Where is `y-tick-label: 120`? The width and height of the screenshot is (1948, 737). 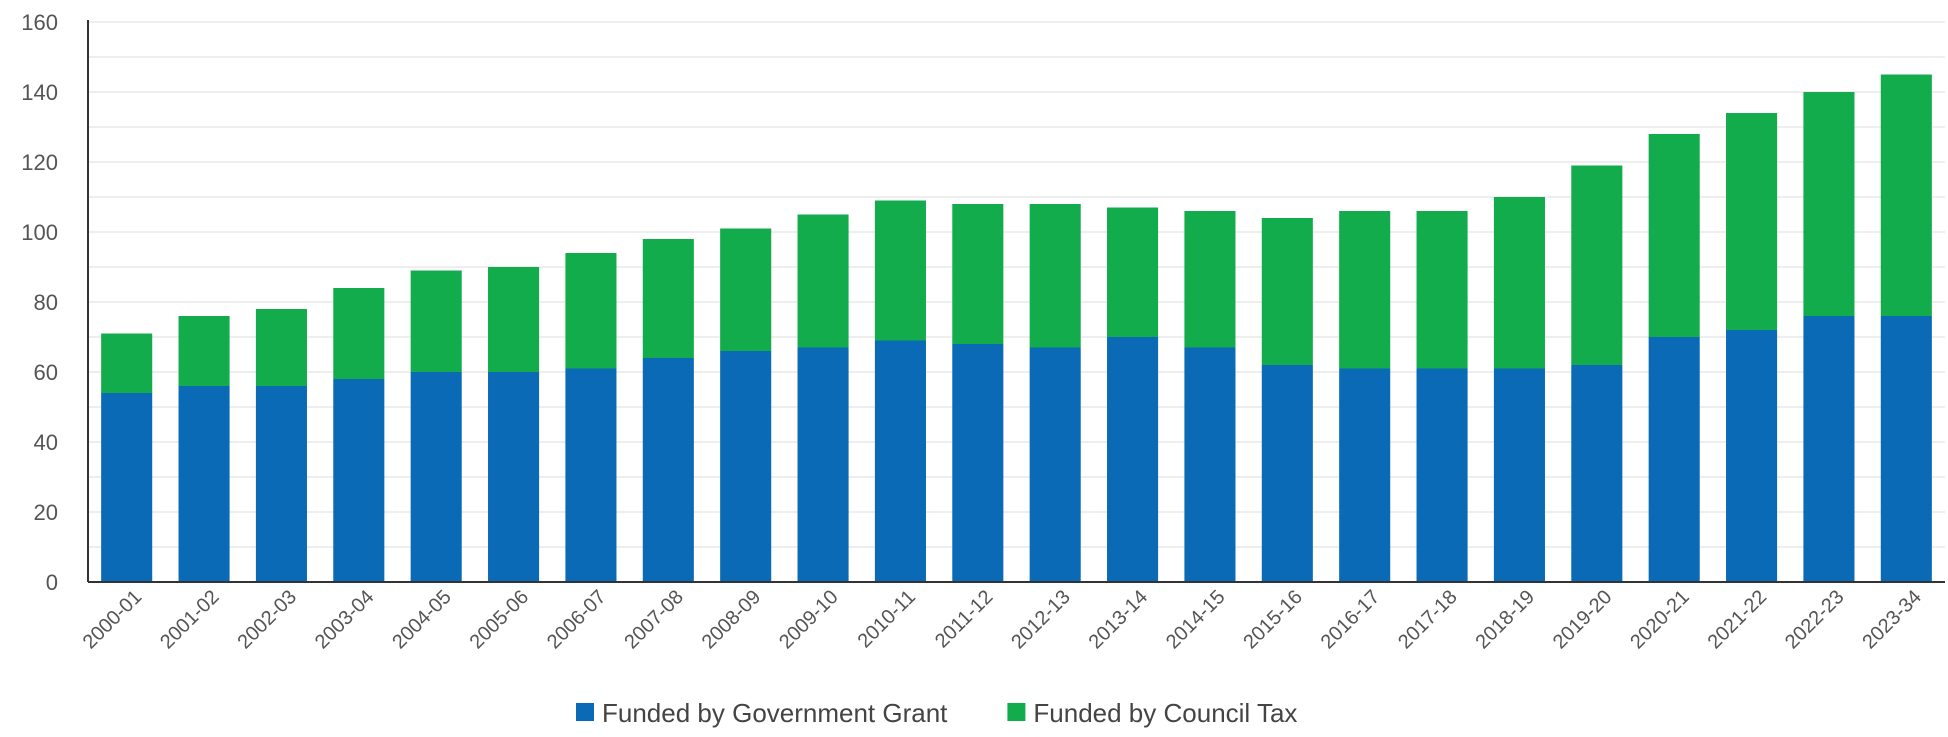 y-tick-label: 120 is located at coordinates (39, 162).